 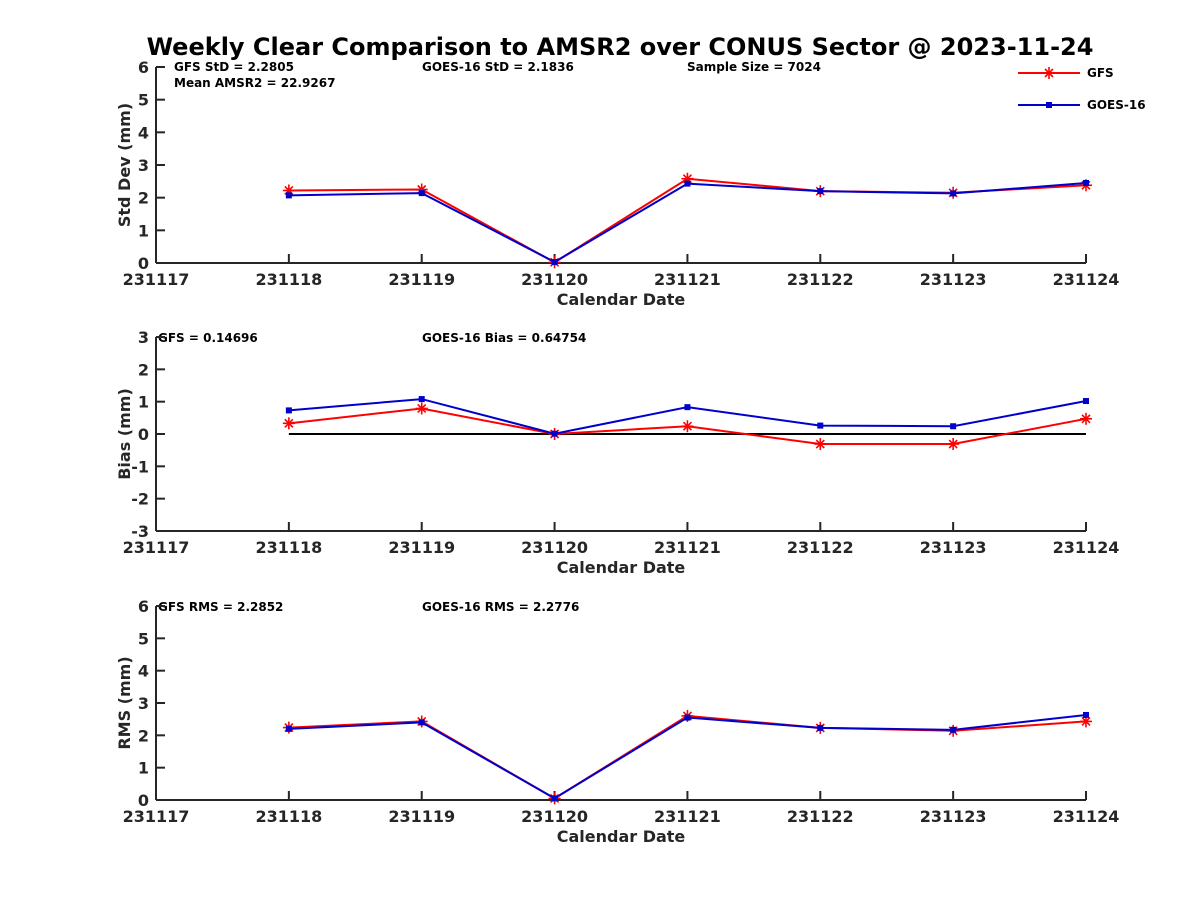 I want to click on y-tick-label: -2, so click(x=140, y=499).